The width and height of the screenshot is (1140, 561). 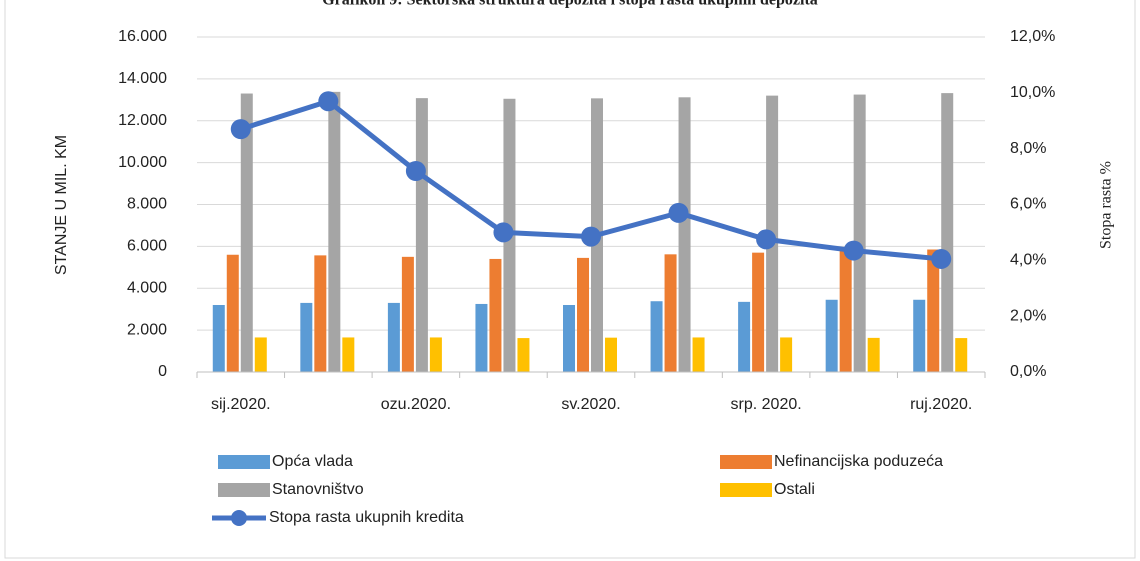 I want to click on y-tick-label: 16.000, so click(x=142, y=36).